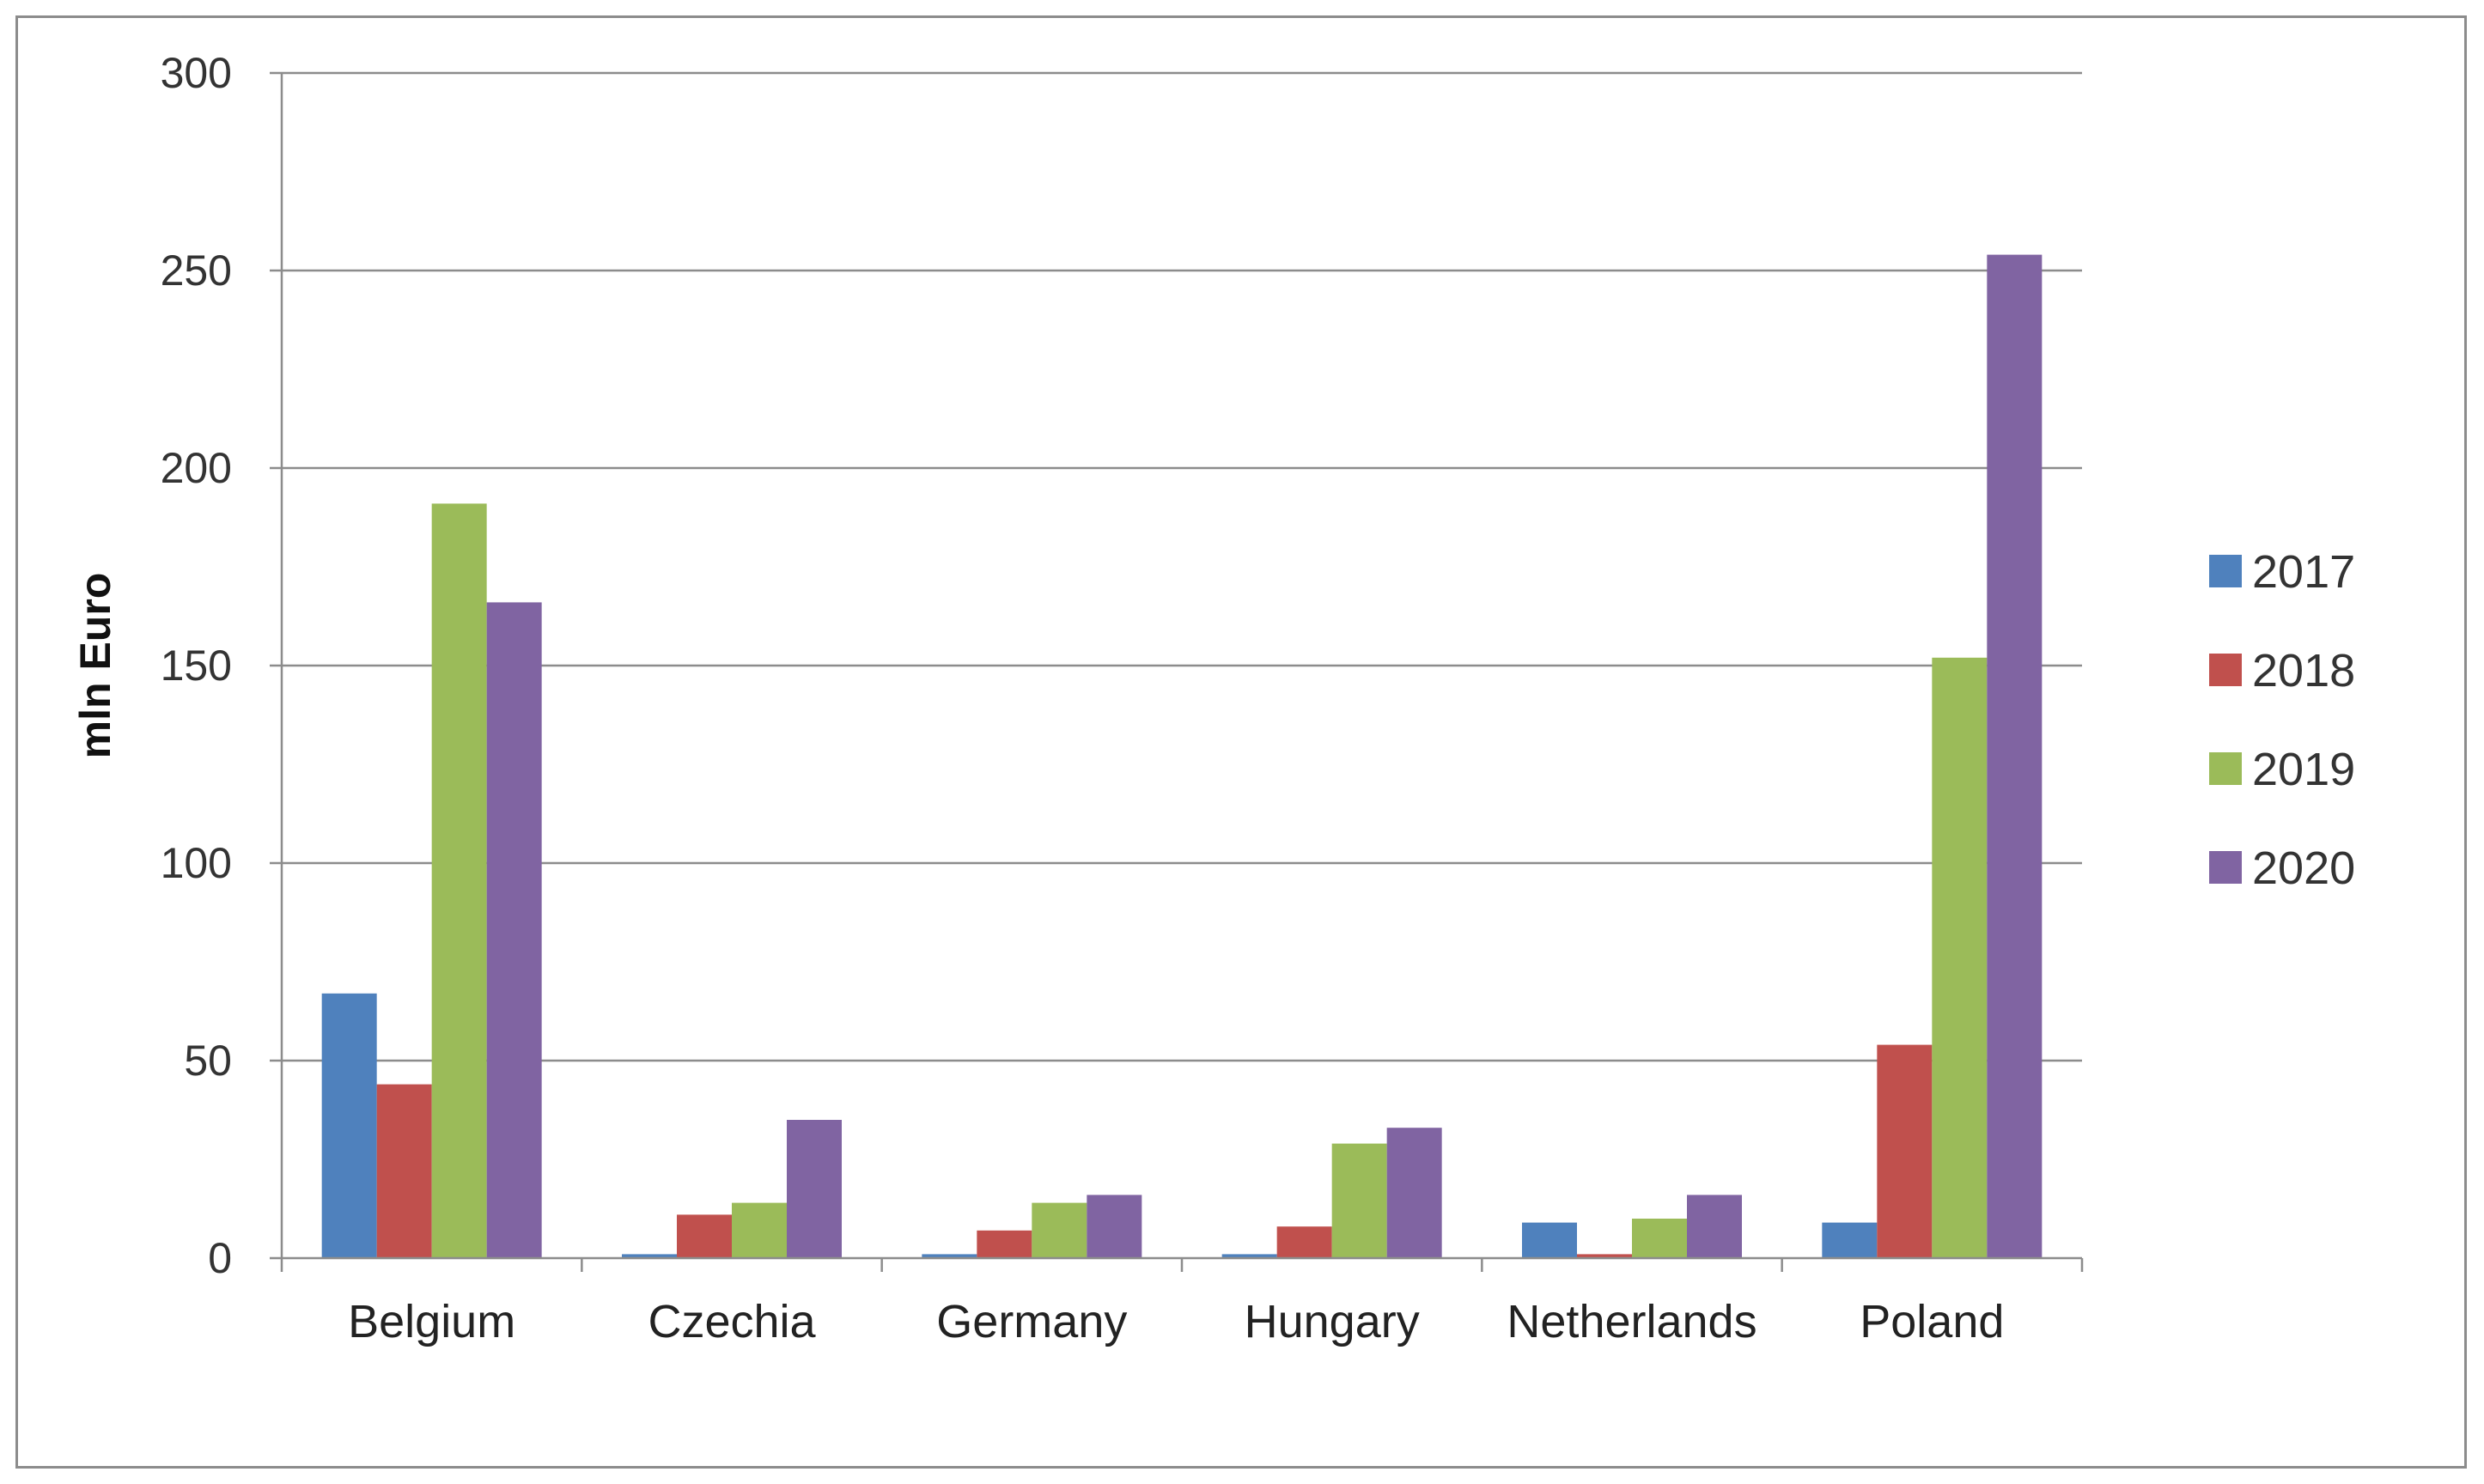 Image resolution: width=2484 pixels, height=1484 pixels. What do you see at coordinates (208, 1061) in the screenshot?
I see `y-tick-label: 50` at bounding box center [208, 1061].